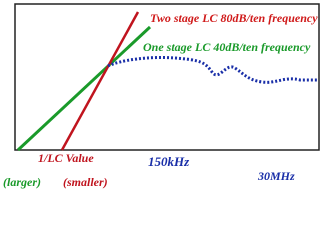 This screenshot has width=323, height=240. Describe the element at coordinates (227, 47) in the screenshot. I see `one-stage-label: One stage LC 40dB/ten frequency` at that location.